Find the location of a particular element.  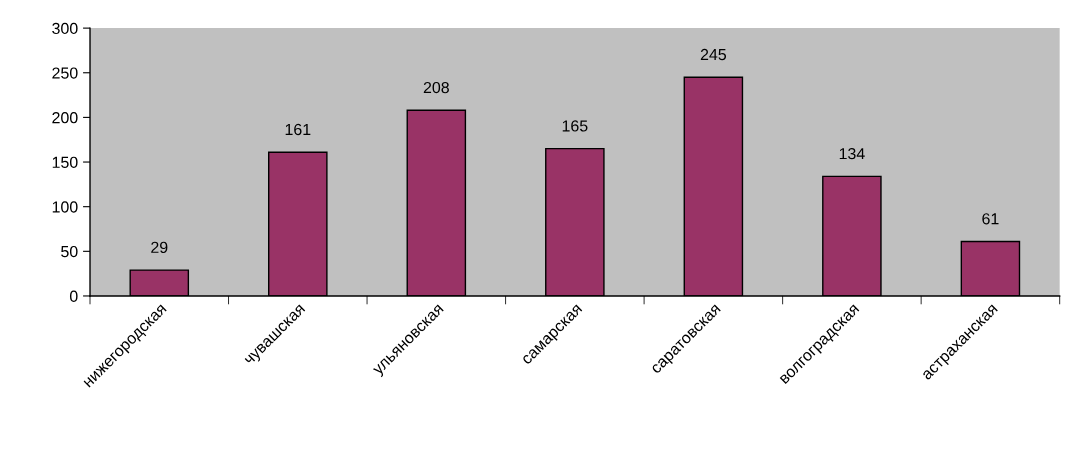

data-label: 208 is located at coordinates (436, 87).